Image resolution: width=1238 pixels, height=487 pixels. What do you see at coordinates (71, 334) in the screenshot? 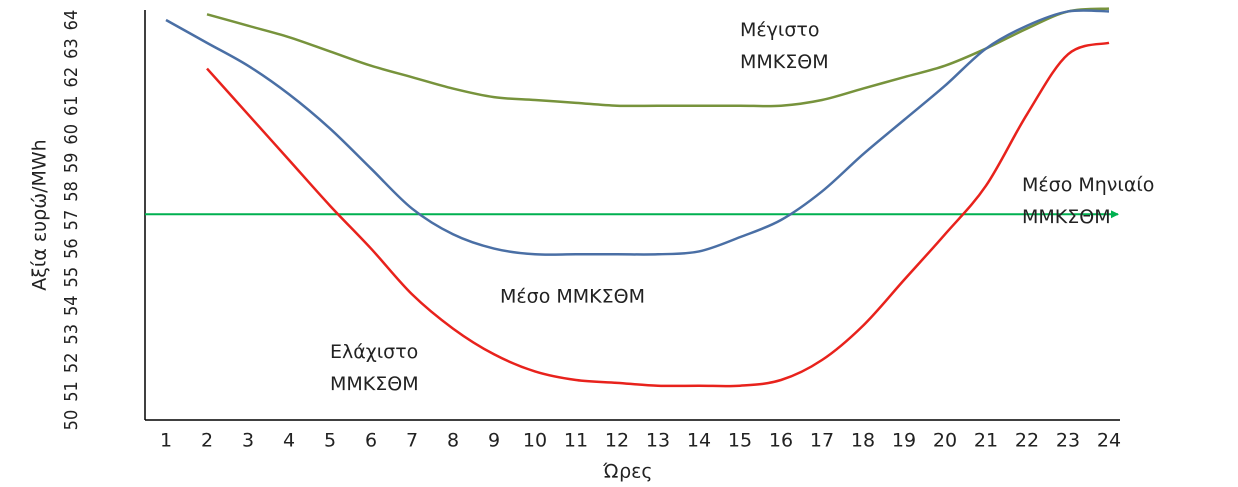
I see `y-tick-label: 53` at bounding box center [71, 334].